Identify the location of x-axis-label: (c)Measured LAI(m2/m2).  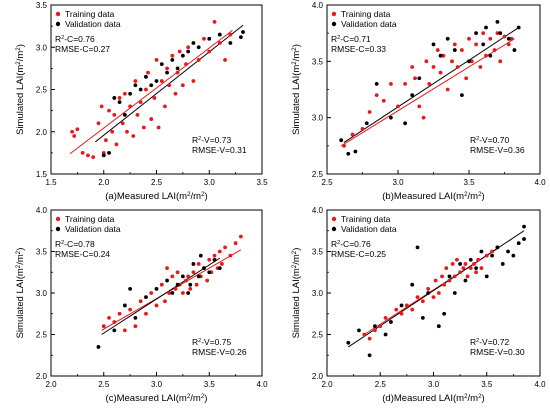
(157, 399).